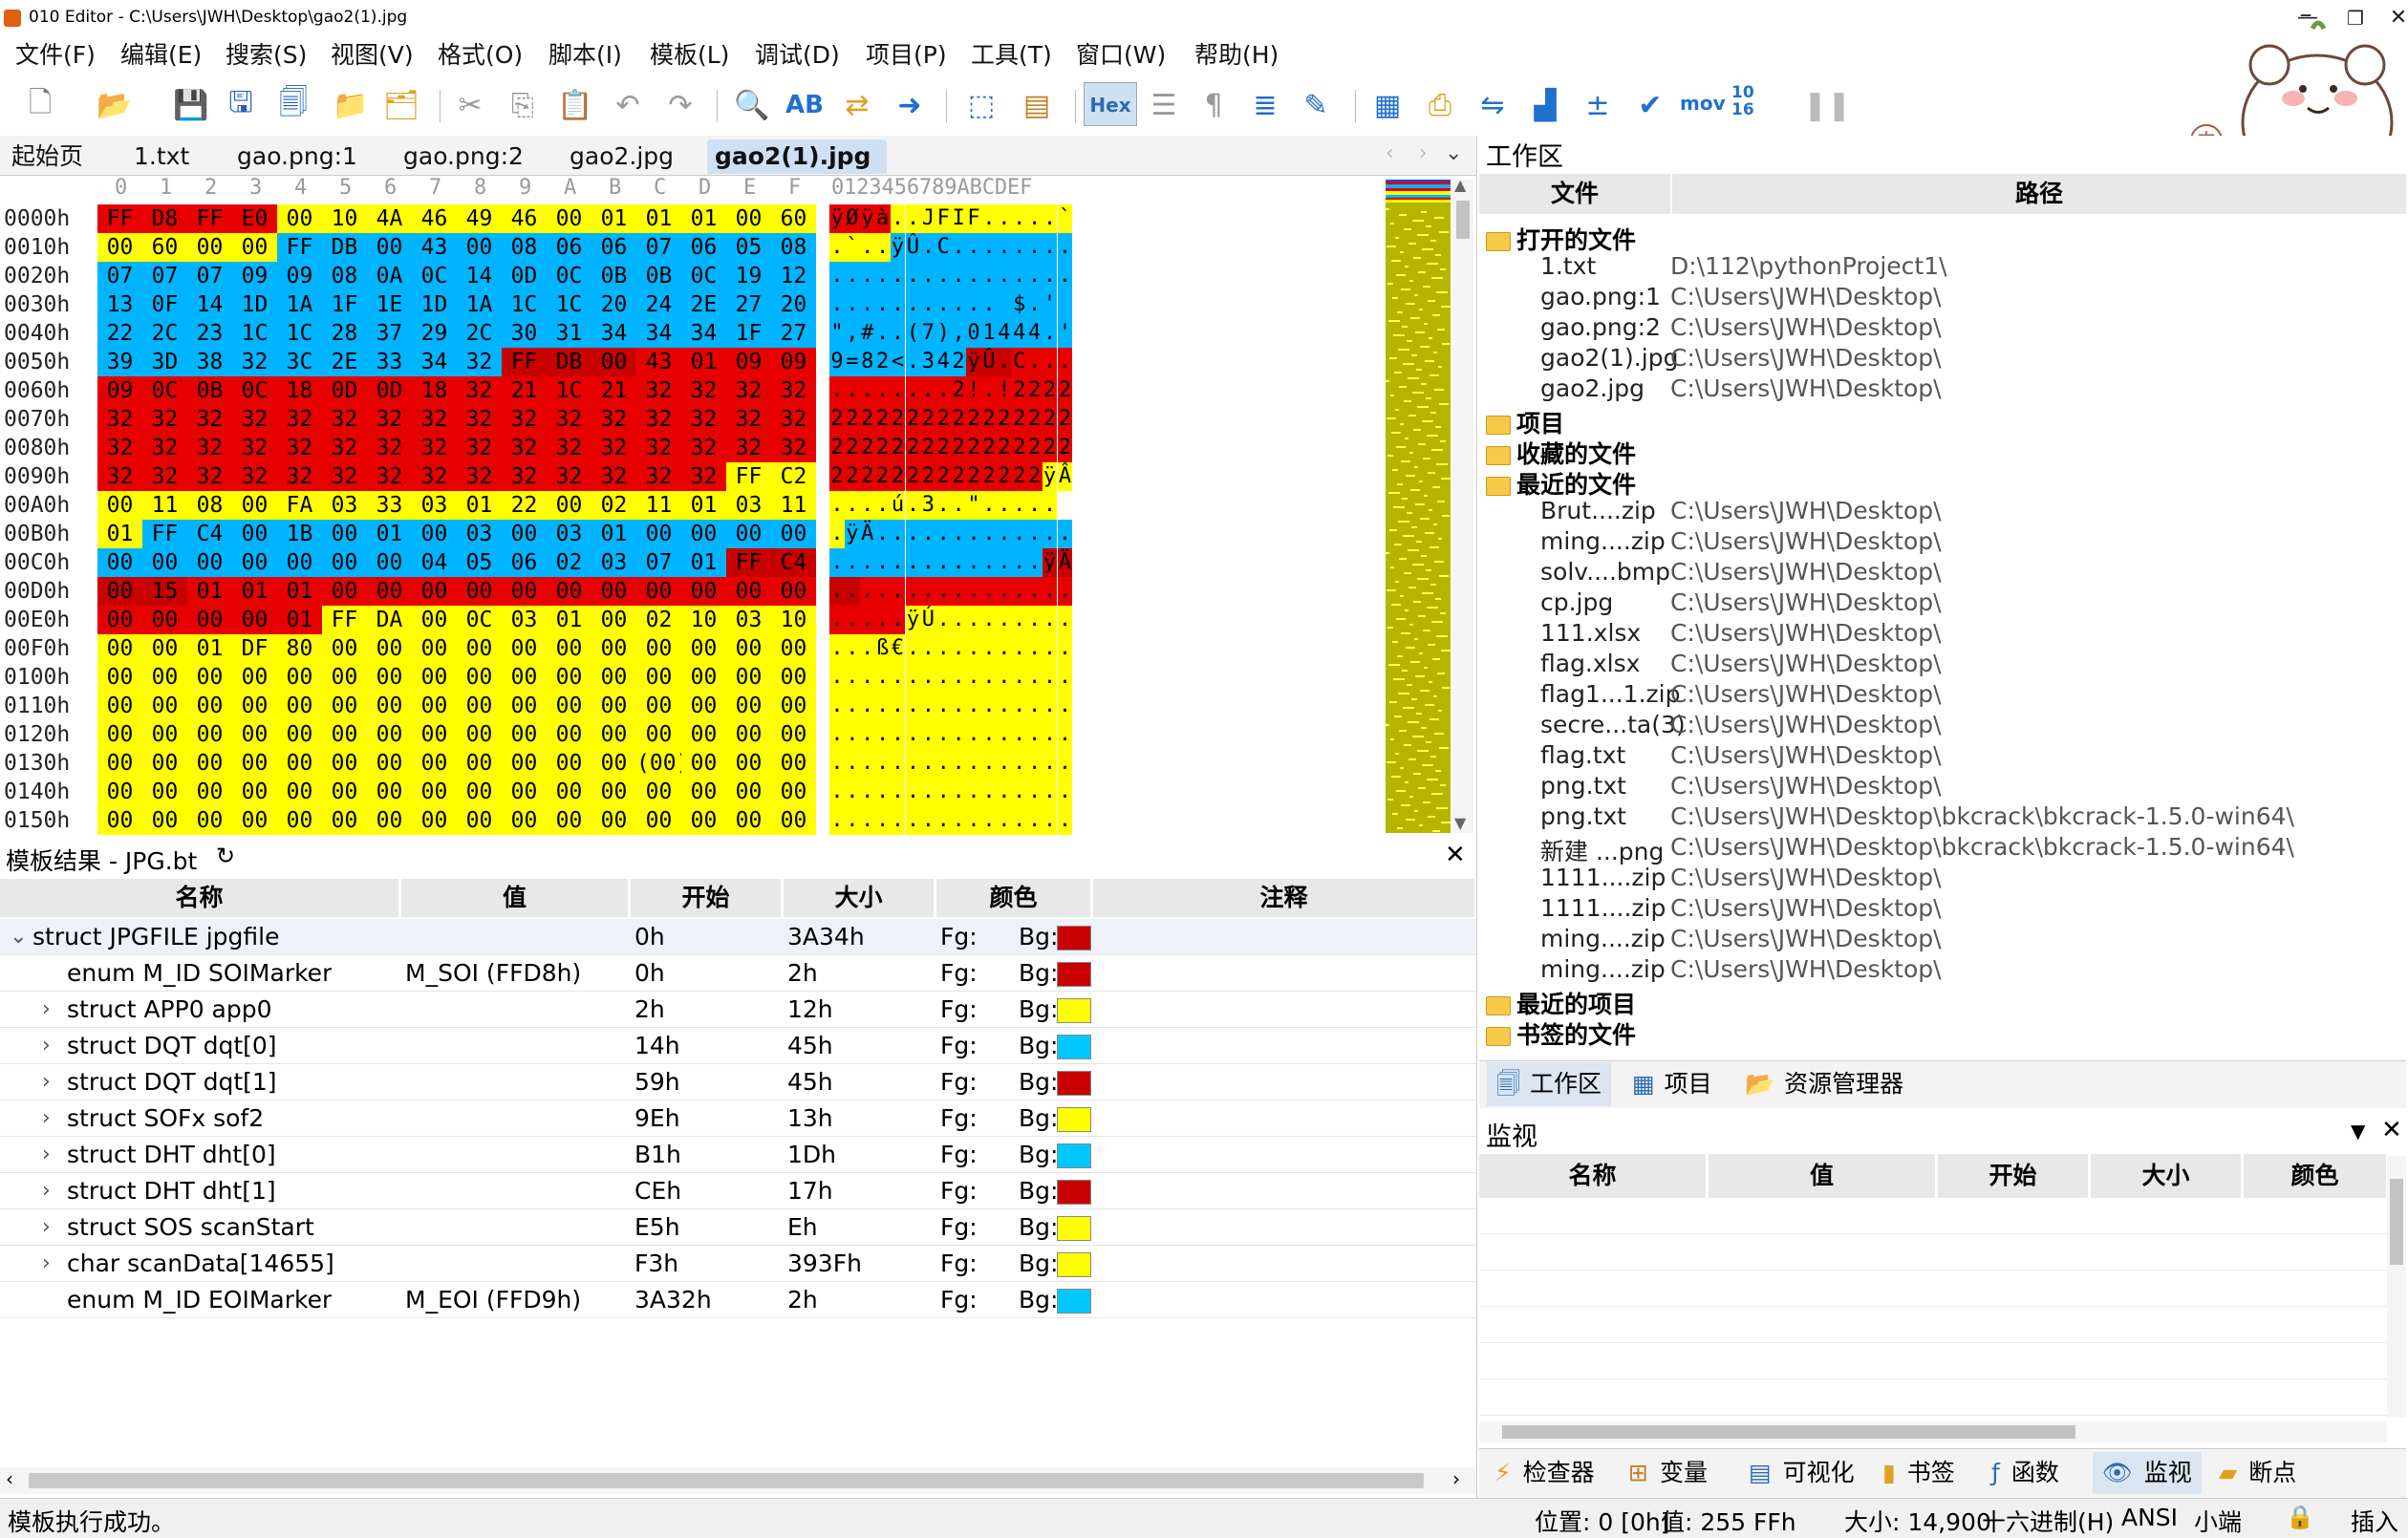  I want to click on hex-byte: 22, so click(120, 333).